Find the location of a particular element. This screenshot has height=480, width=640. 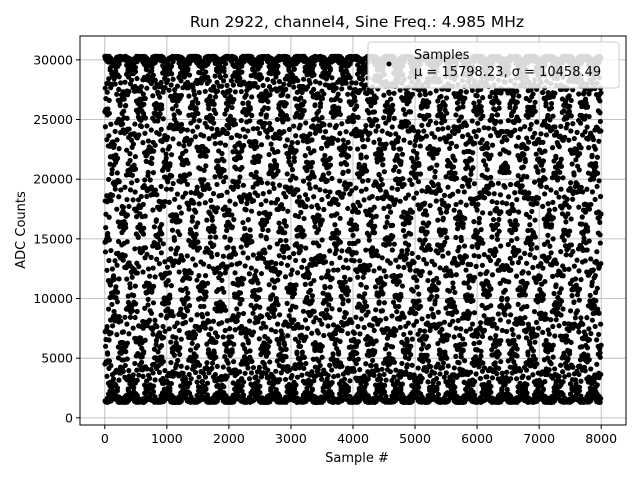

y-tick-label: 0 is located at coordinates (69, 417).